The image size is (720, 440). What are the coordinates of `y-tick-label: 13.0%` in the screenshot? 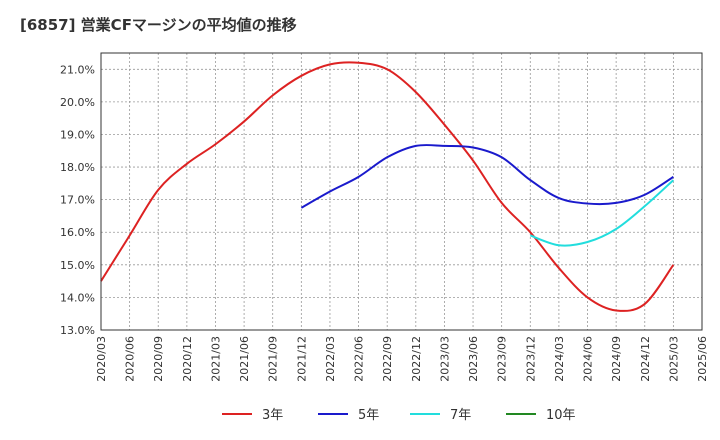 It's located at (77, 330).